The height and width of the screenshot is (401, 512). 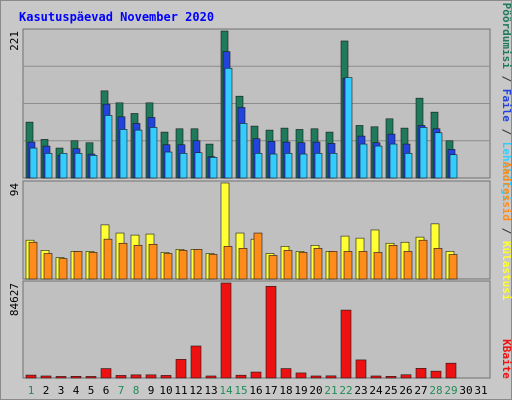 What do you see at coordinates (14, 190) in the screenshot?
I see `y-max-label: 94` at bounding box center [14, 190].